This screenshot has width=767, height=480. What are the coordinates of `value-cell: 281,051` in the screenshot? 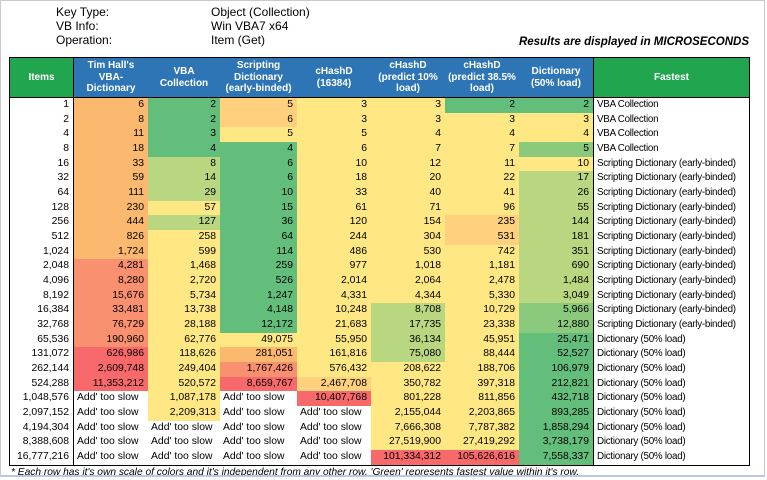 It's located at (258, 355).